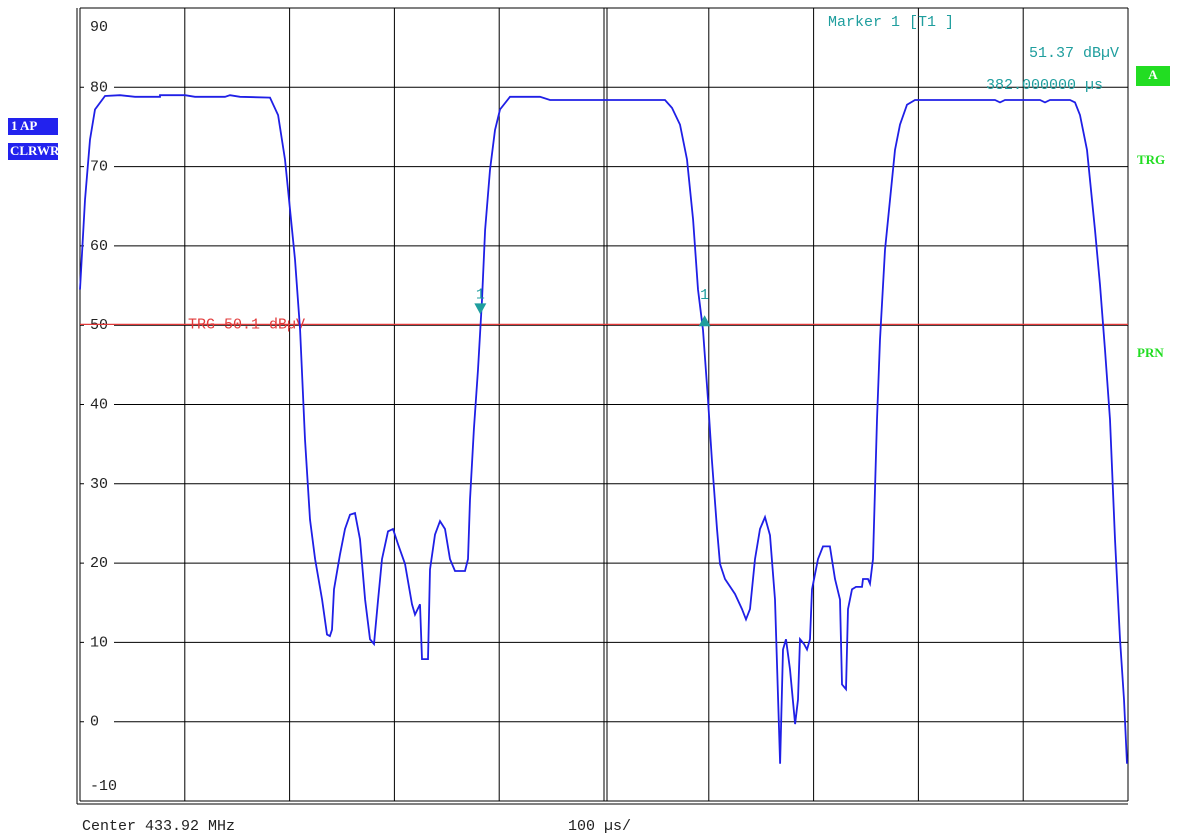 This screenshot has width=1186, height=838. I want to click on status-label: PRN, so click(1150, 352).